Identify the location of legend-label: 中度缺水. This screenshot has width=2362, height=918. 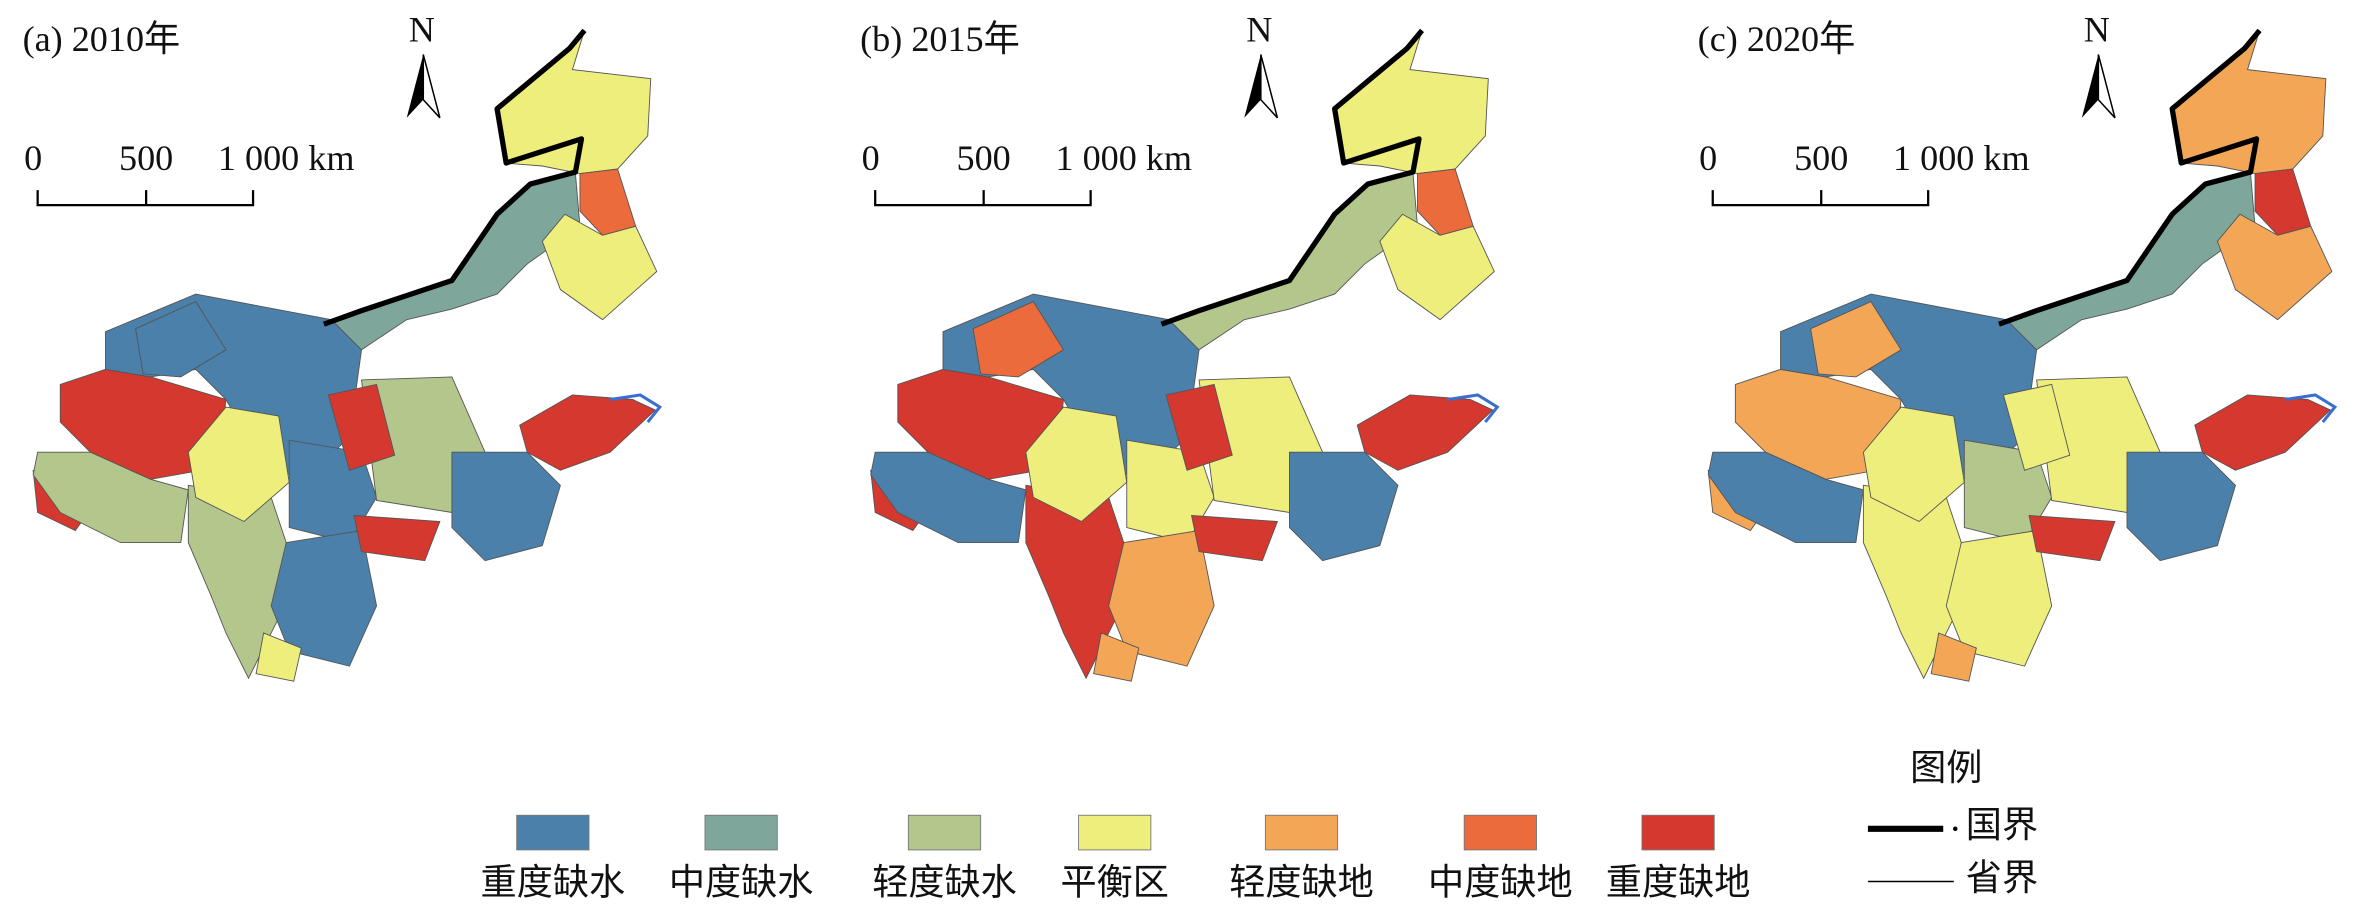
(741, 882).